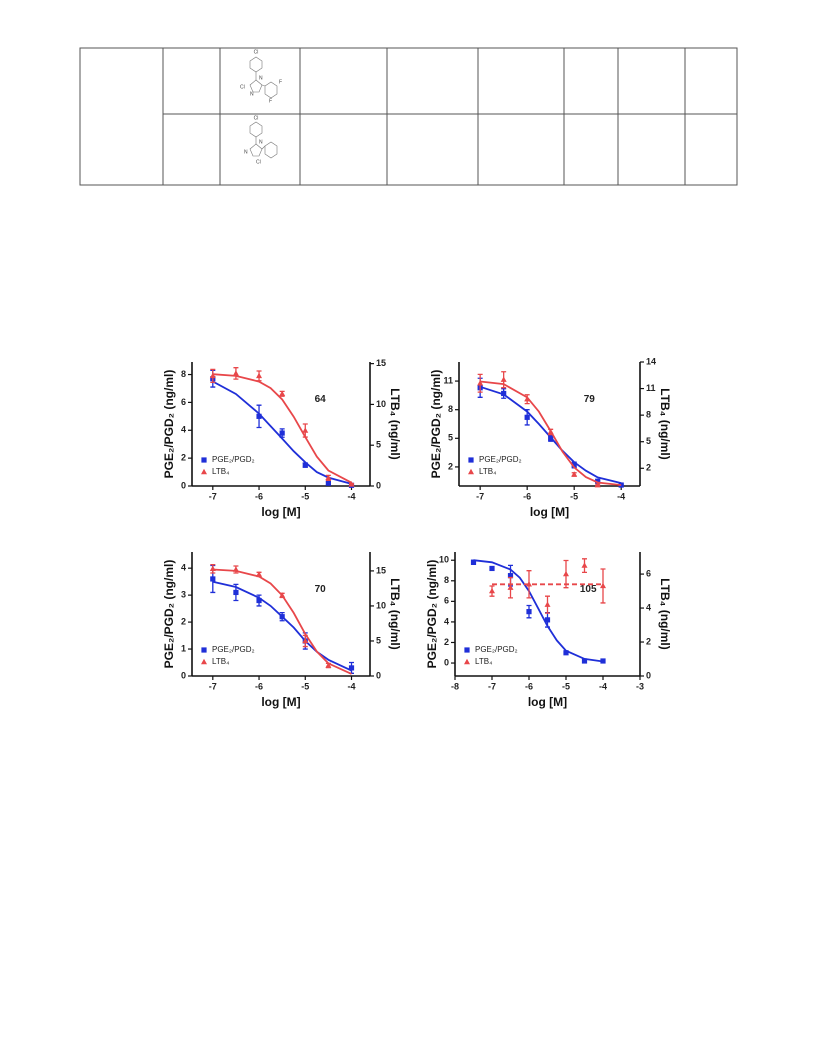 The height and width of the screenshot is (1056, 816). What do you see at coordinates (648, 641) in the screenshot?
I see `y2-tick-label: 2` at bounding box center [648, 641].